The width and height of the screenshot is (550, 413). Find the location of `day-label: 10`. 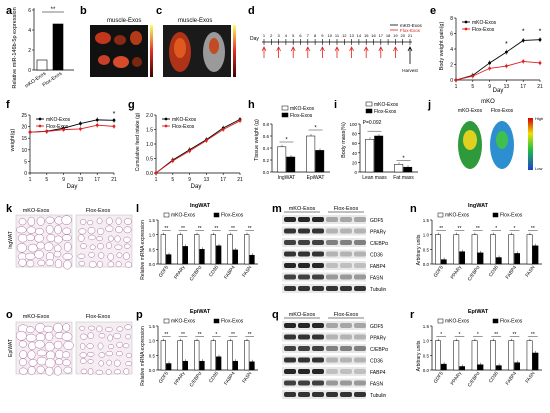

day-label: 10 is located at coordinates (329, 35).